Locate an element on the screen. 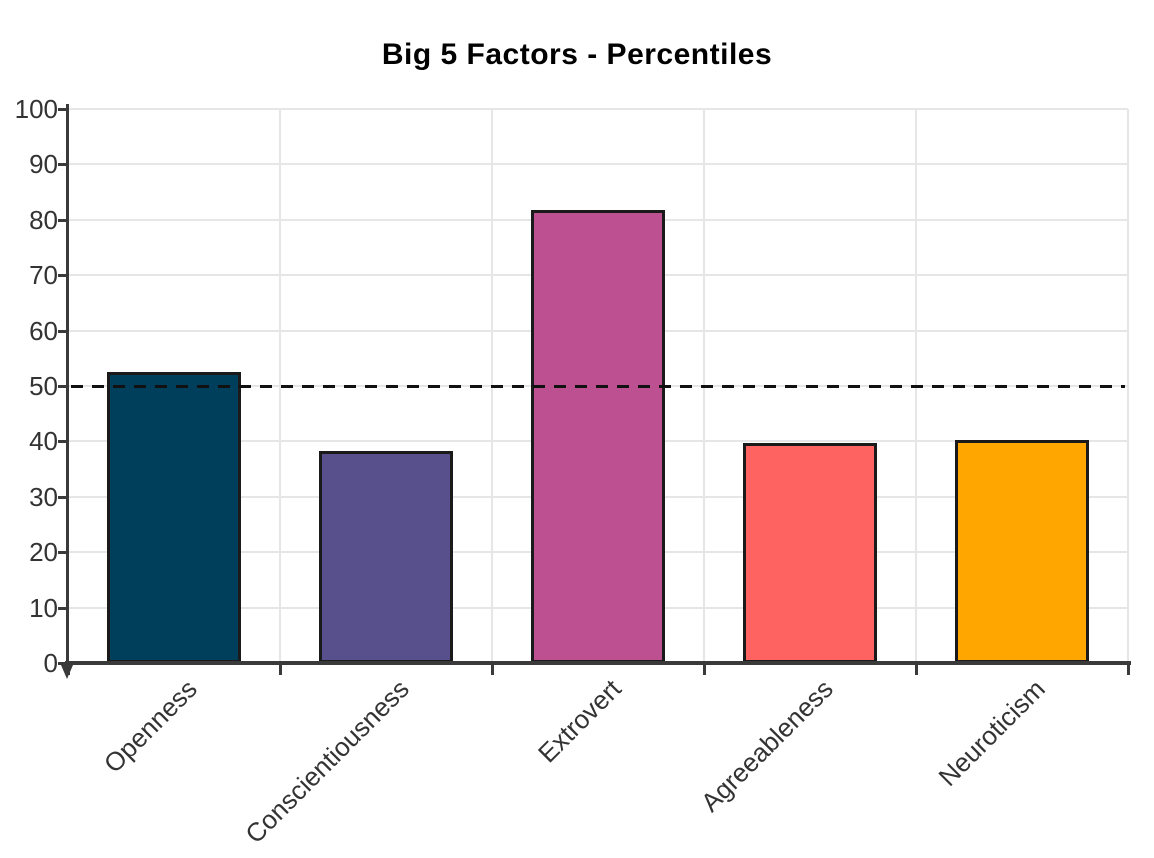 This screenshot has width=1154, height=858. v-gridline is located at coordinates (1128, 386).